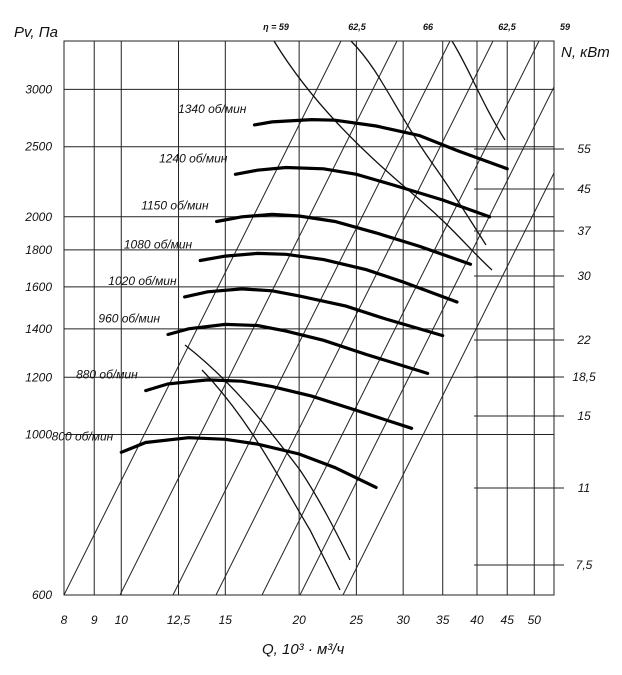 Image resolution: width=622 pixels, height=675 pixels. What do you see at coordinates (158, 245) in the screenshot?
I see `rpm-label: 1080 об/мин` at bounding box center [158, 245].